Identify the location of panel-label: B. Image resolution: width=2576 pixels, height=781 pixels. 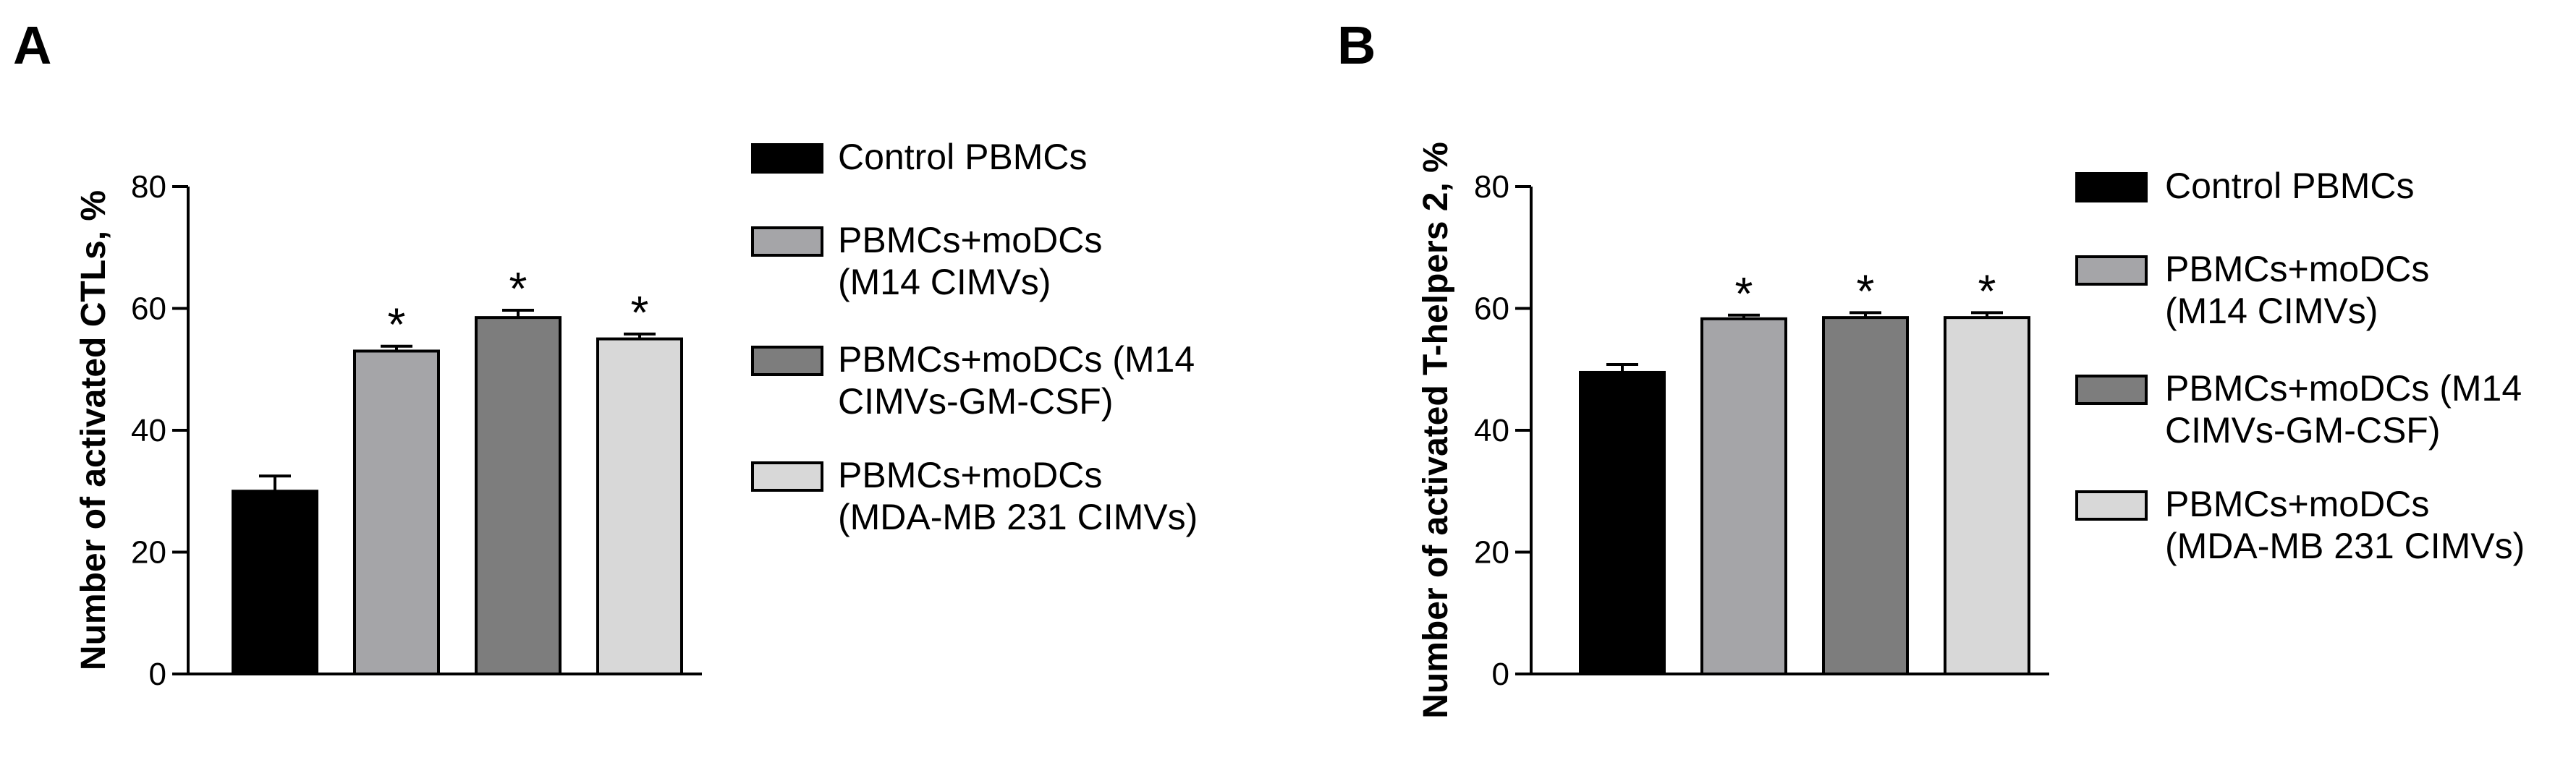
(1356, 45).